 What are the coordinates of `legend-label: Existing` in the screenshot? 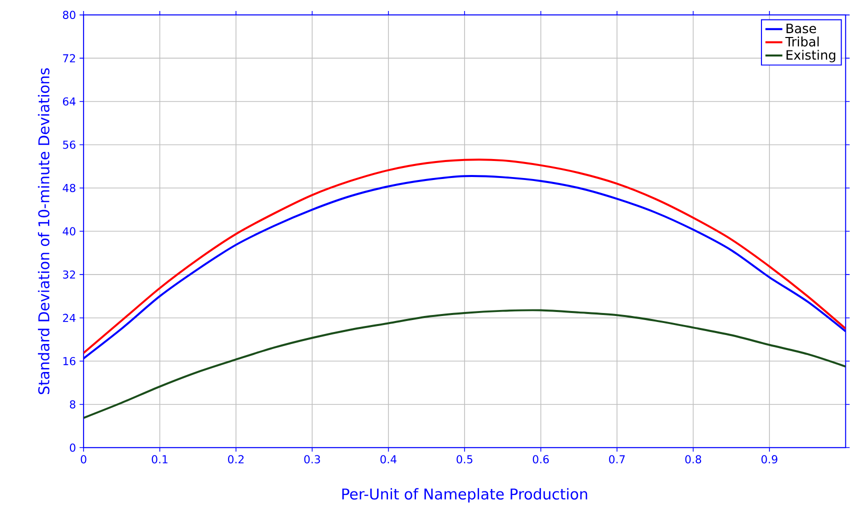 It's located at (811, 56).